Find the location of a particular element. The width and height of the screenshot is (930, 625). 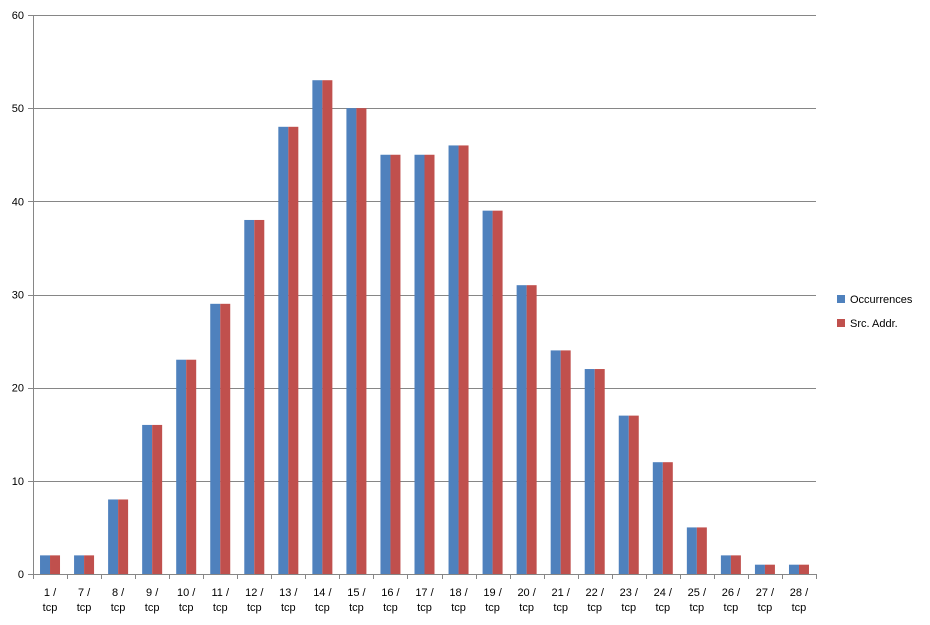

x-tick-label: 16 /tcp is located at coordinates (390, 600).